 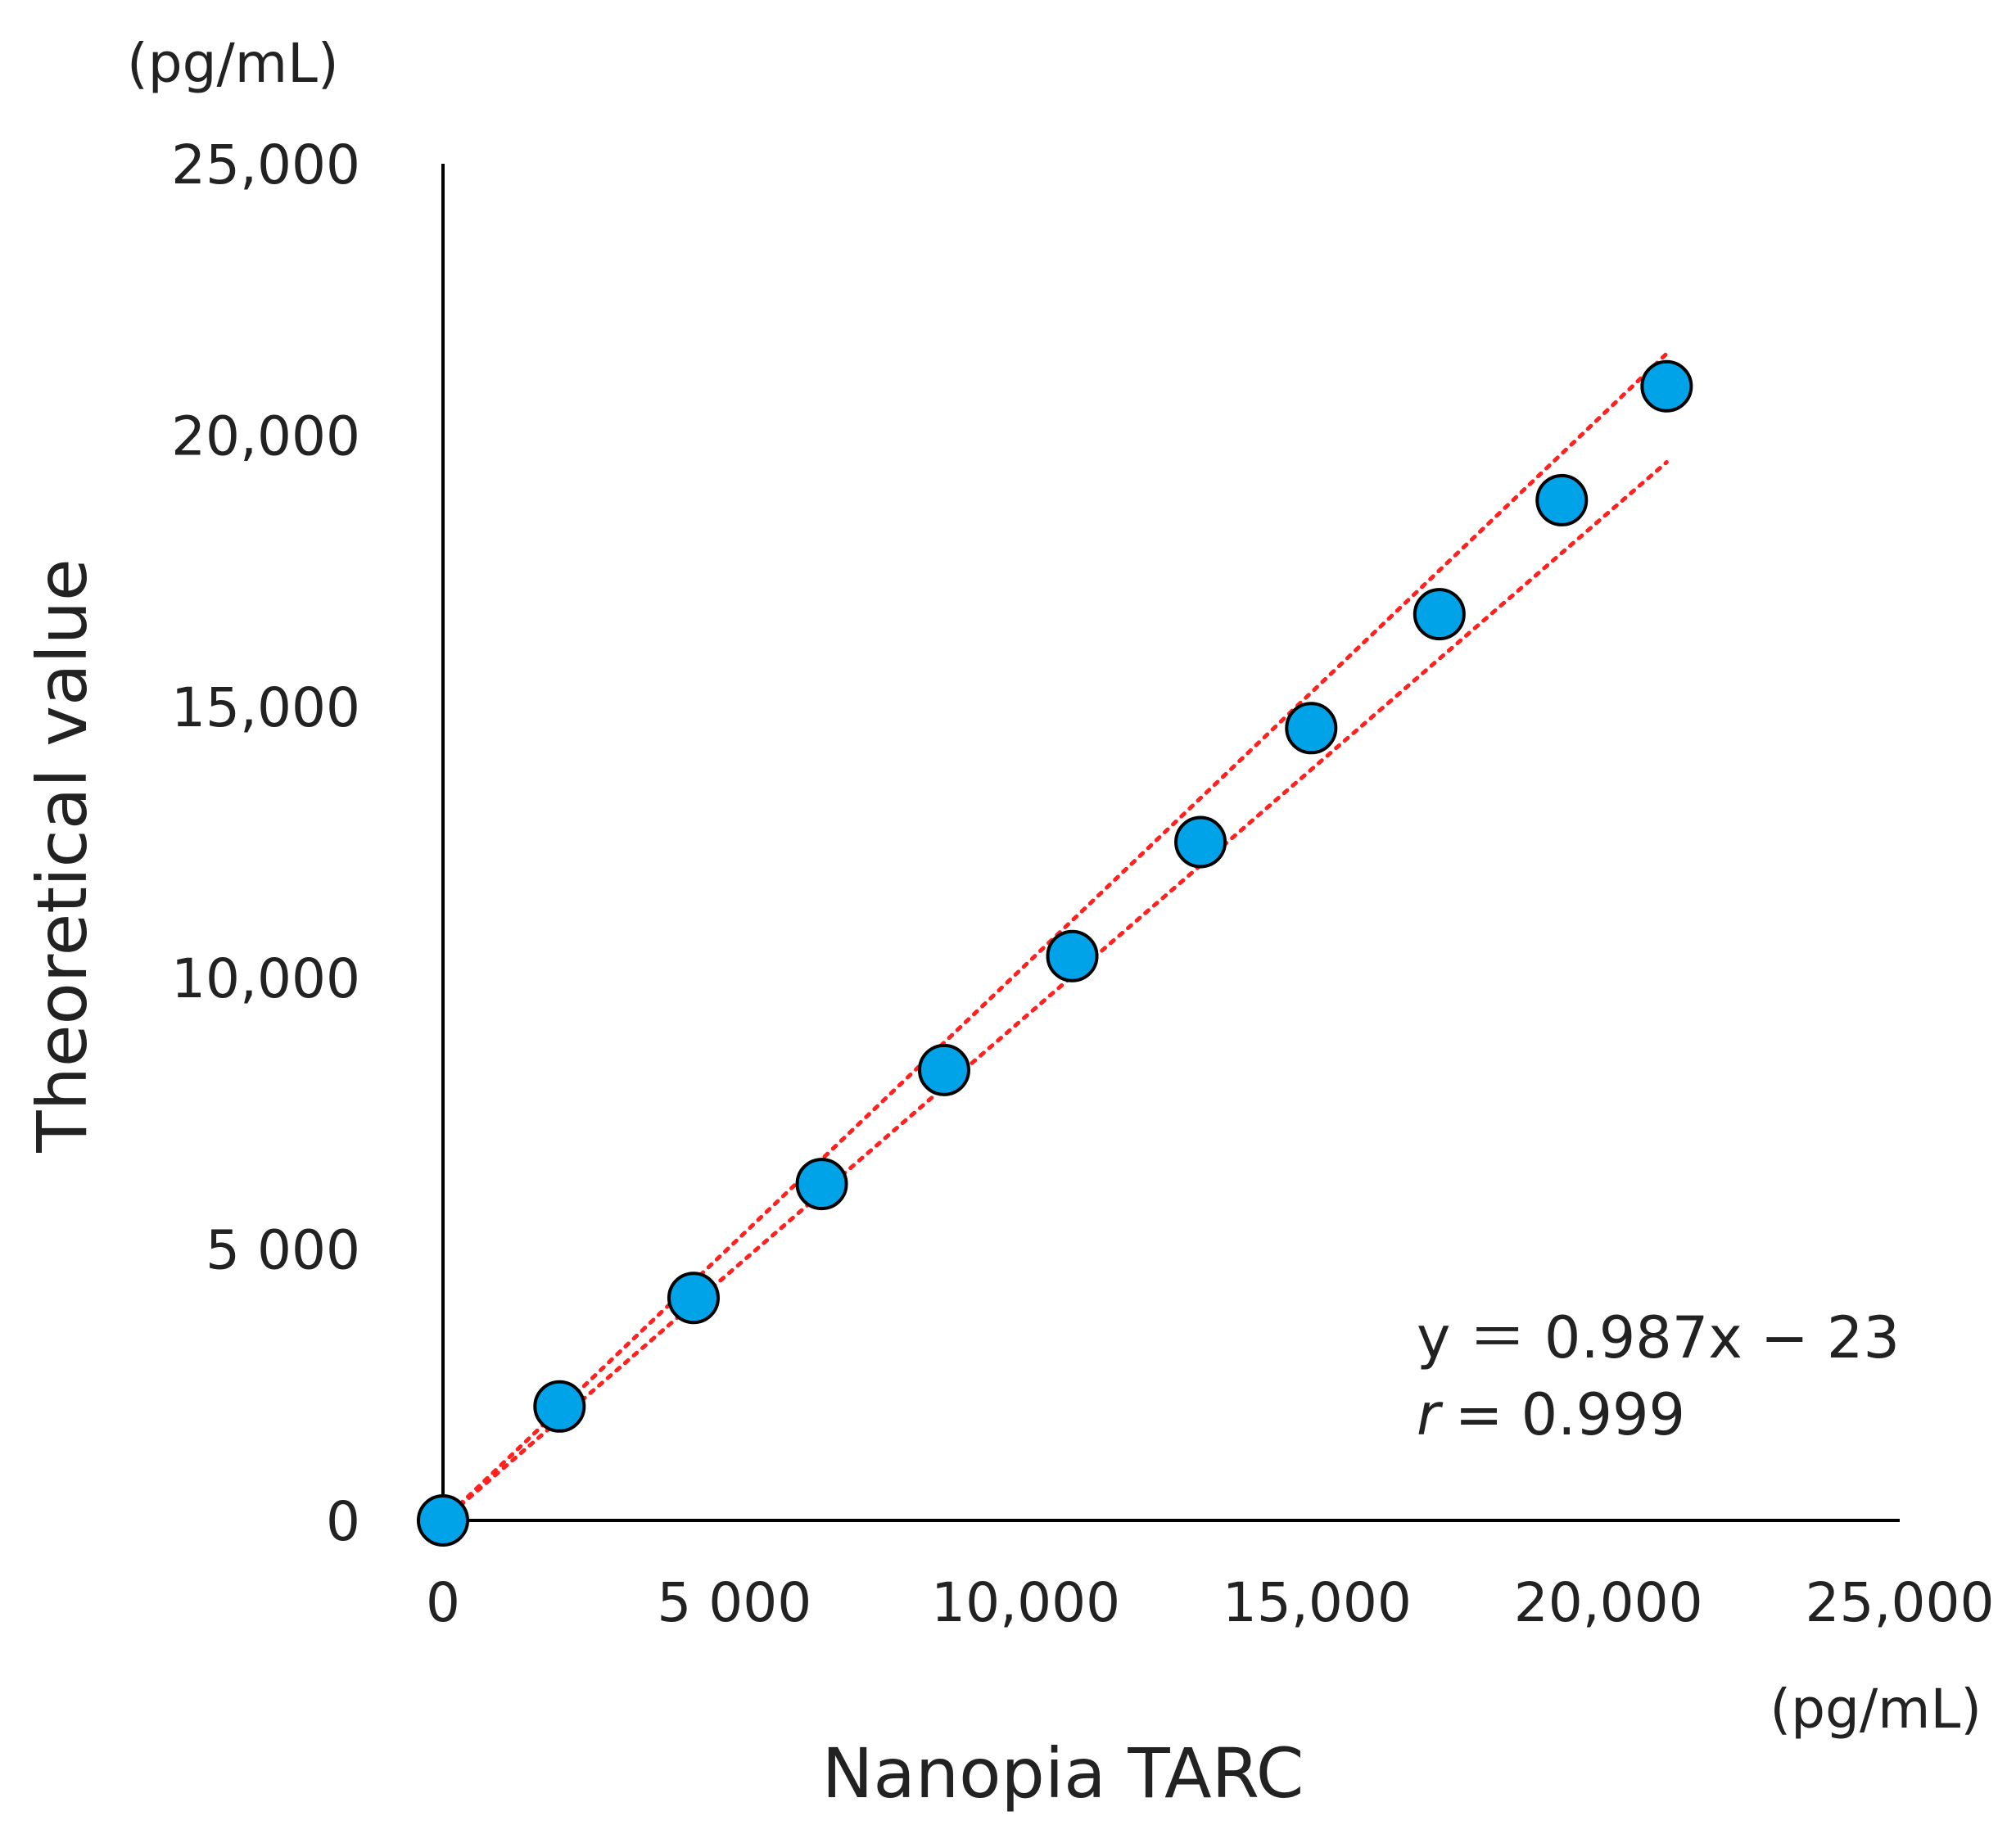 What do you see at coordinates (265, 164) in the screenshot?
I see `y-tick-label: 25,000` at bounding box center [265, 164].